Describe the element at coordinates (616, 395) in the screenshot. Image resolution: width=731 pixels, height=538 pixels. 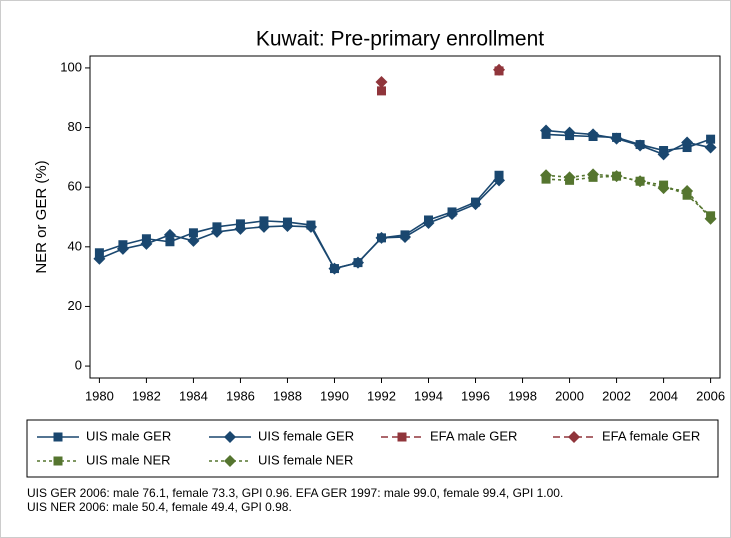
I see `x-tick-label: 2002` at that location.